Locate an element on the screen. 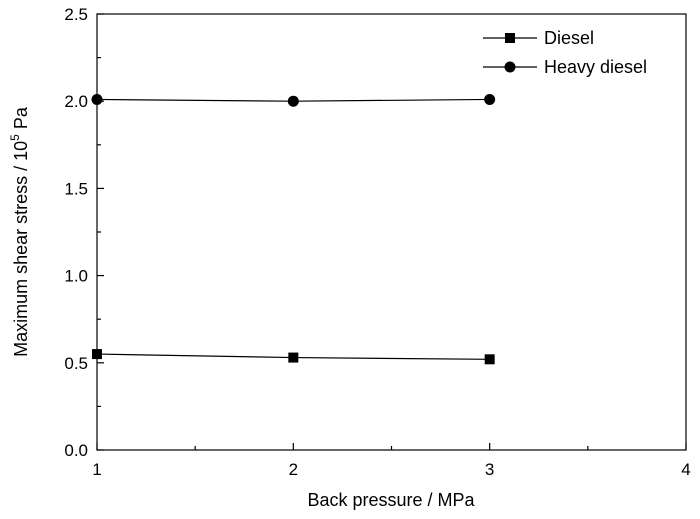 The width and height of the screenshot is (700, 519). y-tick-label: 2.5 is located at coordinates (76, 14).